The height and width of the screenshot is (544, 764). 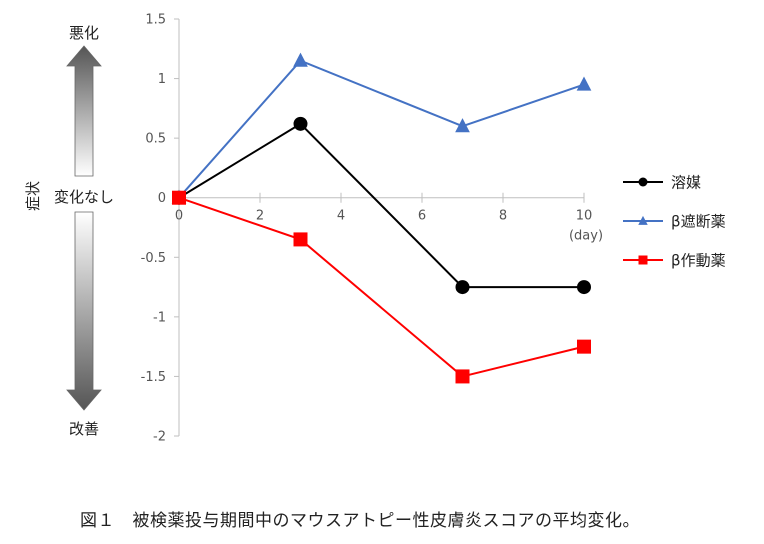 What do you see at coordinates (260, 216) in the screenshot?
I see `x-tick-label: 2` at bounding box center [260, 216].